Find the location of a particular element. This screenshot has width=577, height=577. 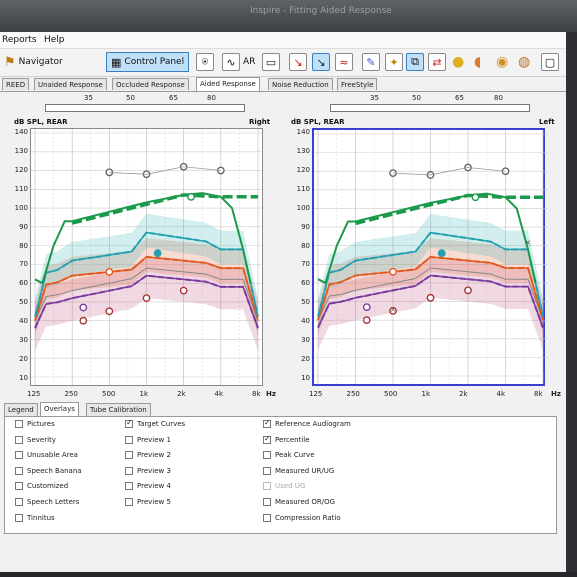

gain-tool: ✦ is located at coordinates (394, 62).